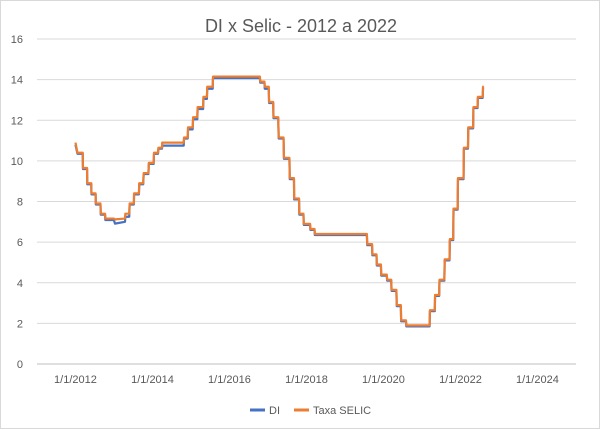 This screenshot has width=600, height=430. What do you see at coordinates (20, 243) in the screenshot?
I see `y-tick-label: 6` at bounding box center [20, 243].